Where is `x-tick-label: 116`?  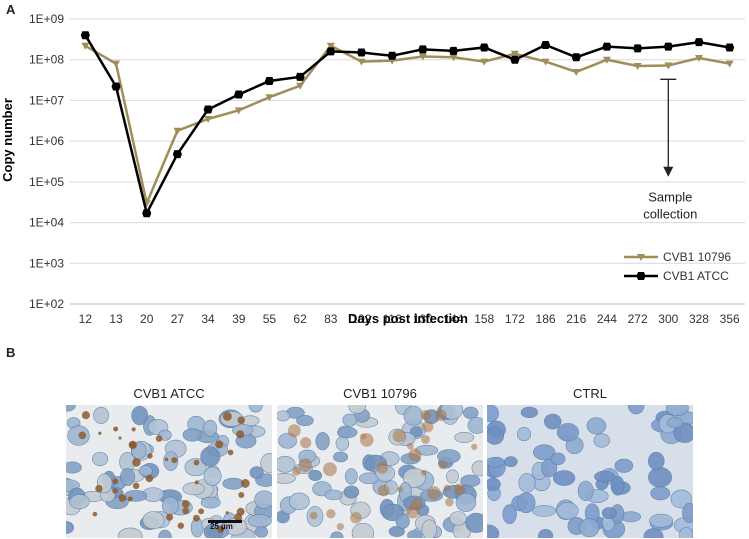 x-tick-label: 116 is located at coordinates (392, 319).